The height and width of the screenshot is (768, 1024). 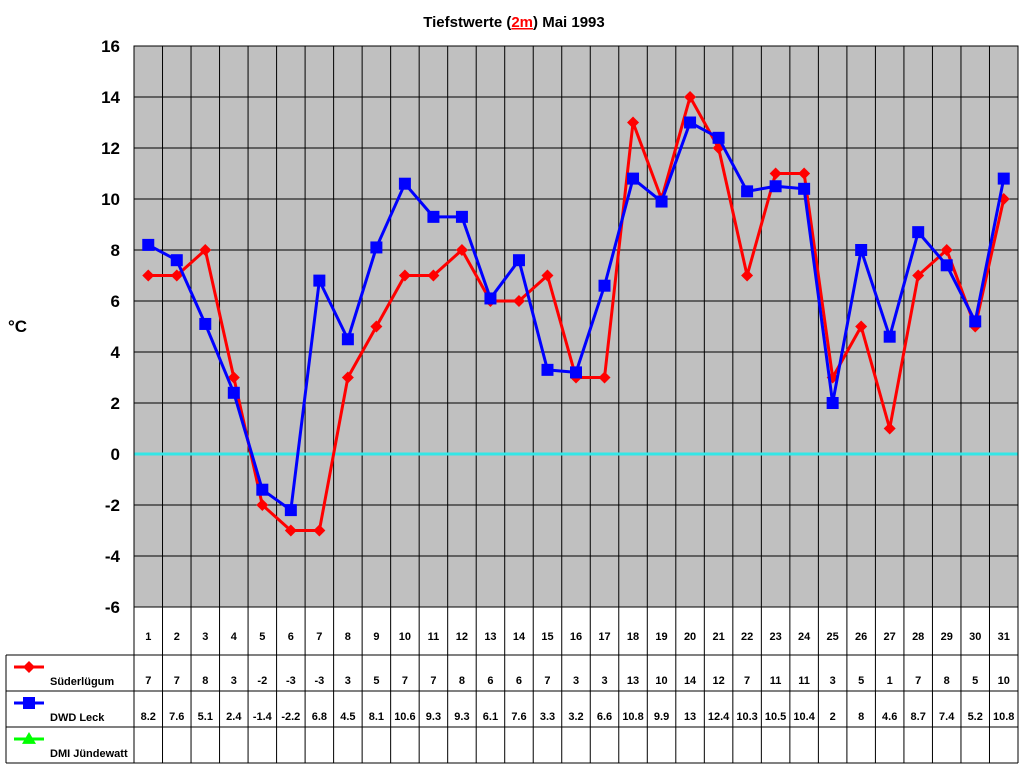 What do you see at coordinates (112, 505) in the screenshot?
I see `y-tick-label: -2` at bounding box center [112, 505].